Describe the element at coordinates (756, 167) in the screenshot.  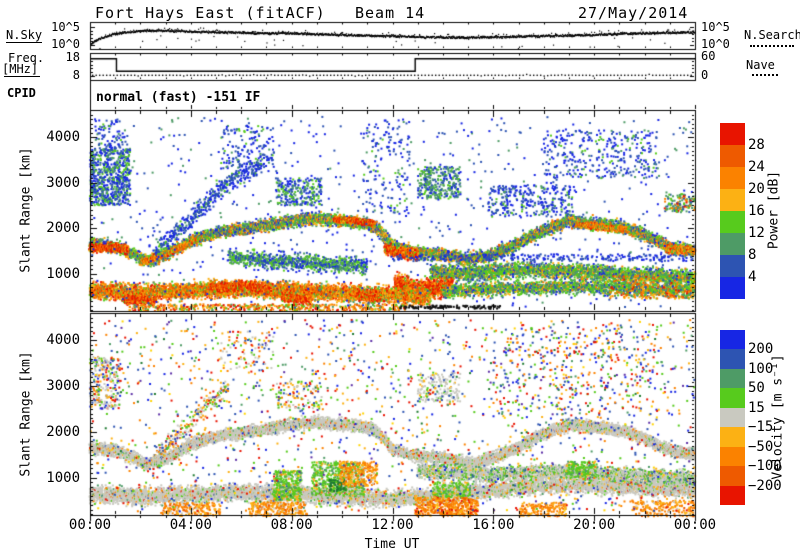
I see `power-colorbar-label: 24` at that location.